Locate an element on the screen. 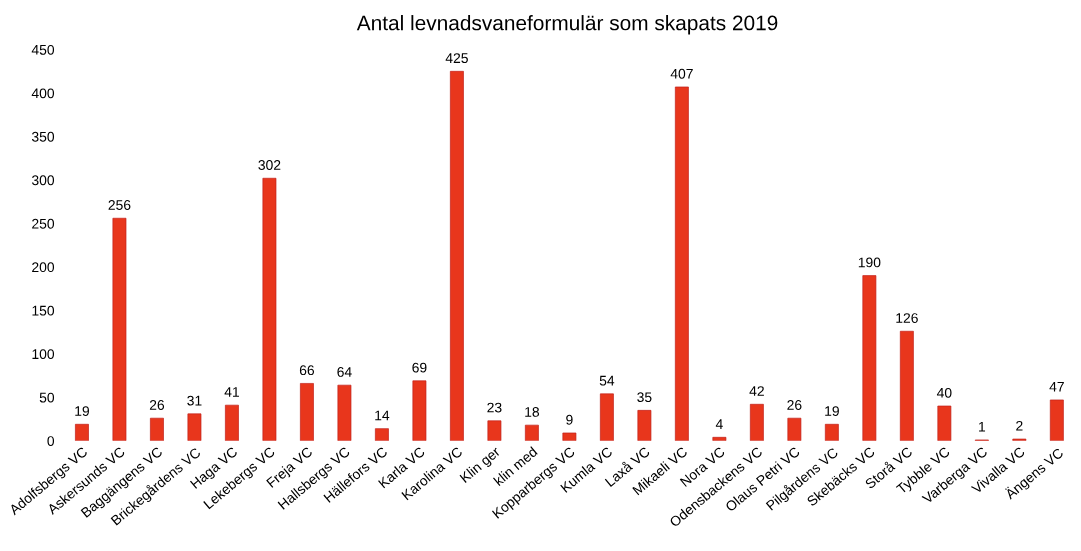 Image resolution: width=1081 pixels, height=551 pixels. y-tick-label: 200 is located at coordinates (43, 267).